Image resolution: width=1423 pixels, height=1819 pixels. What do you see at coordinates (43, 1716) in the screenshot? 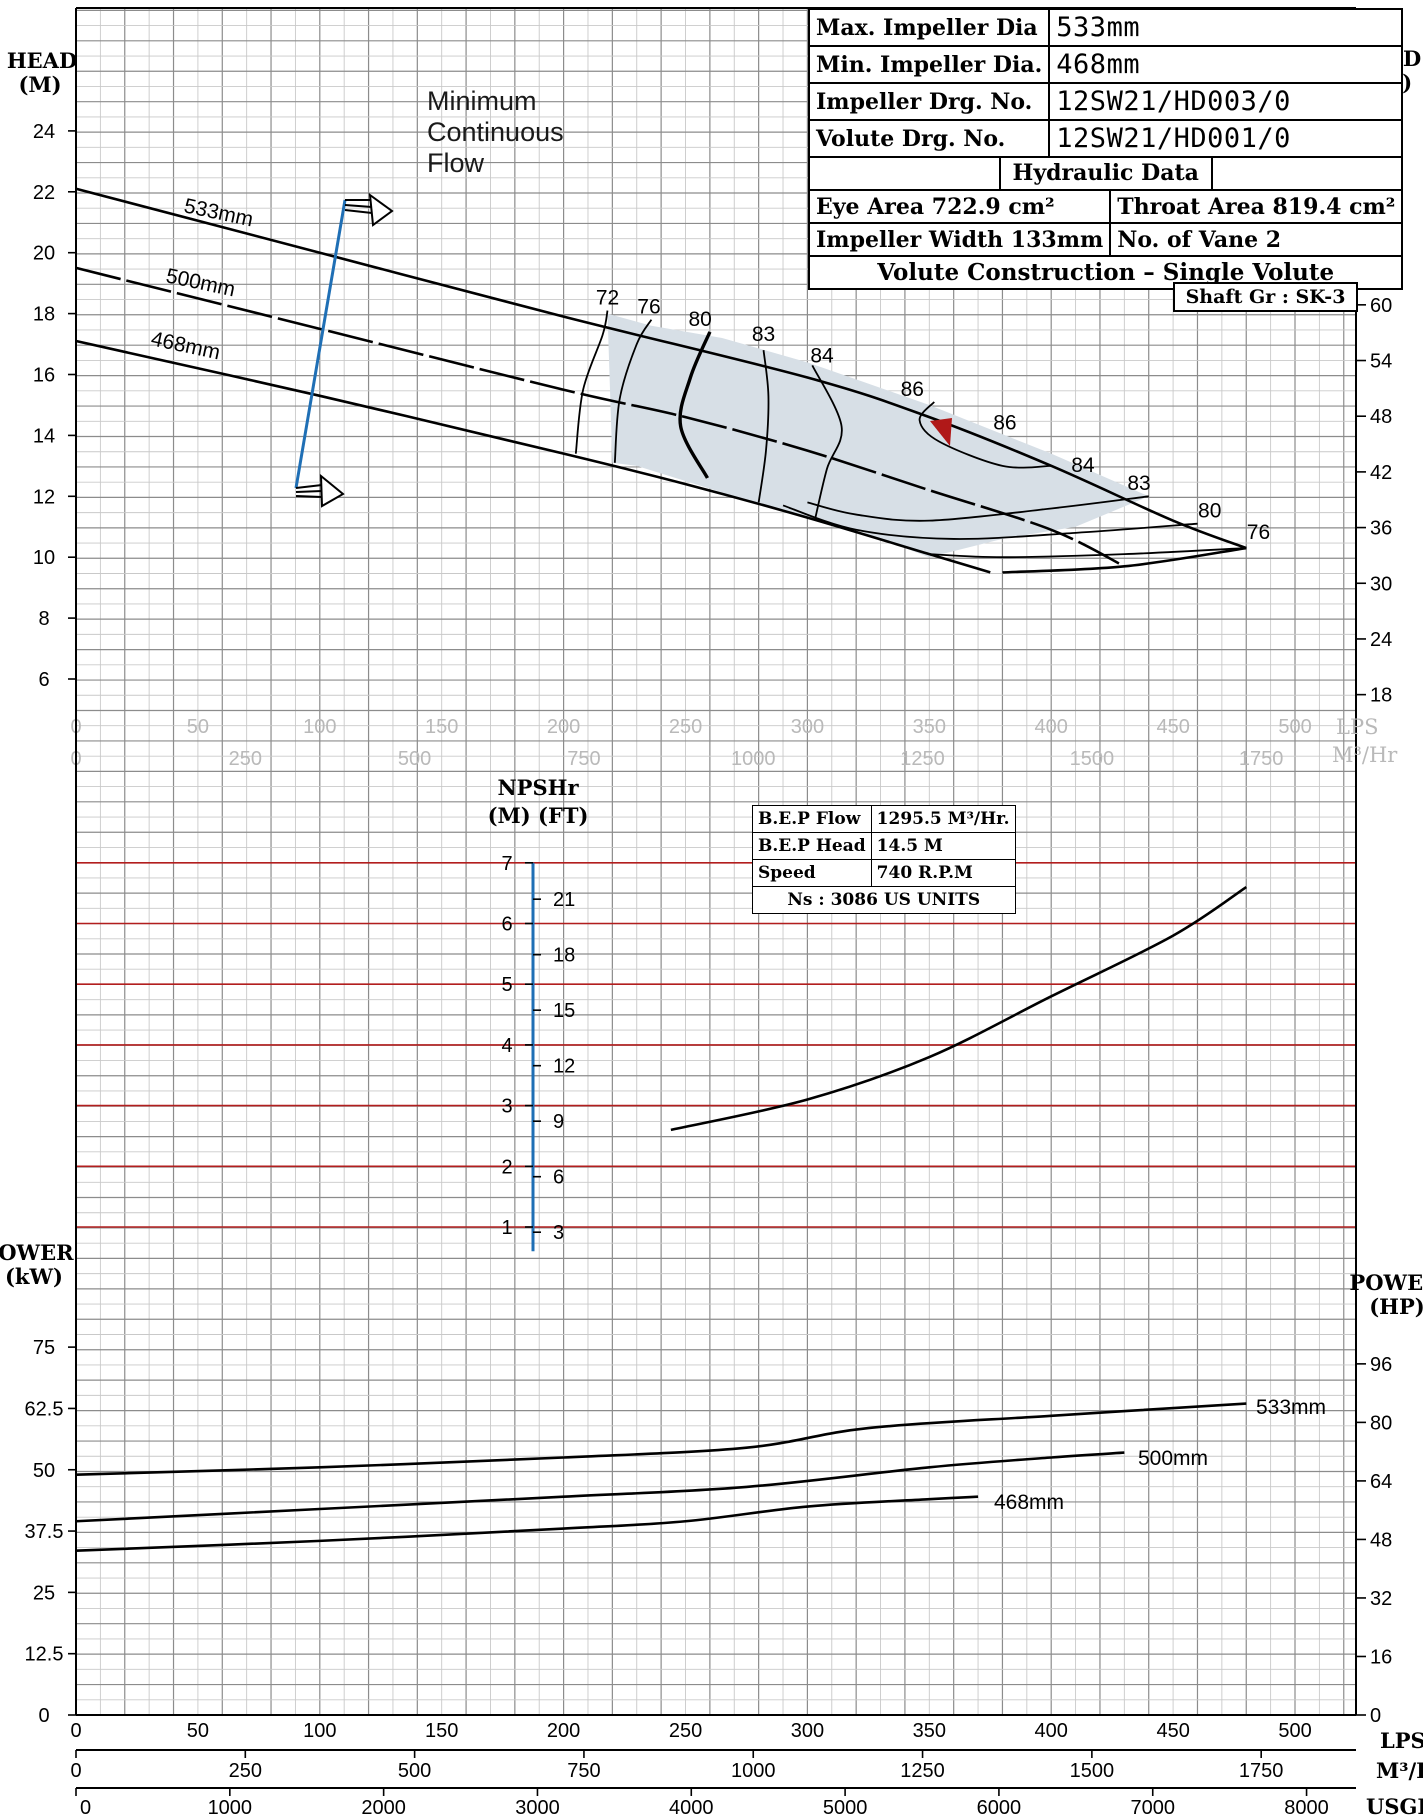
I see `power-kw-tick: 0` at bounding box center [43, 1716].